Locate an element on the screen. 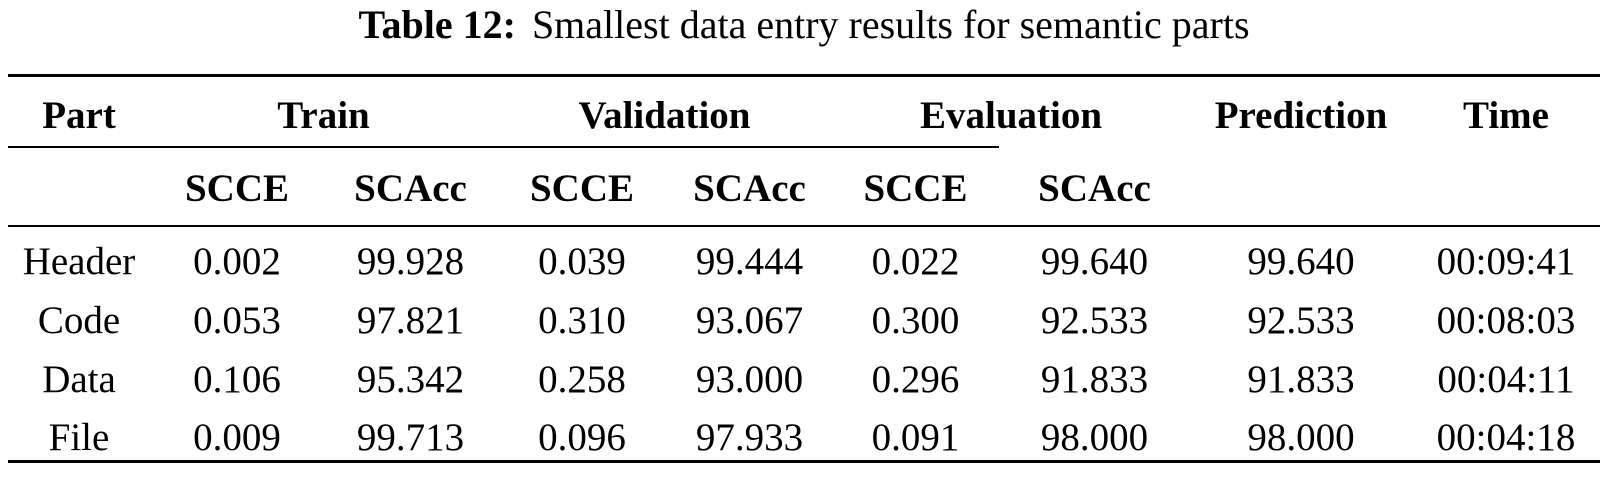 The width and height of the screenshot is (1608, 483). time-cell: 00:04:11 is located at coordinates (1506, 379).